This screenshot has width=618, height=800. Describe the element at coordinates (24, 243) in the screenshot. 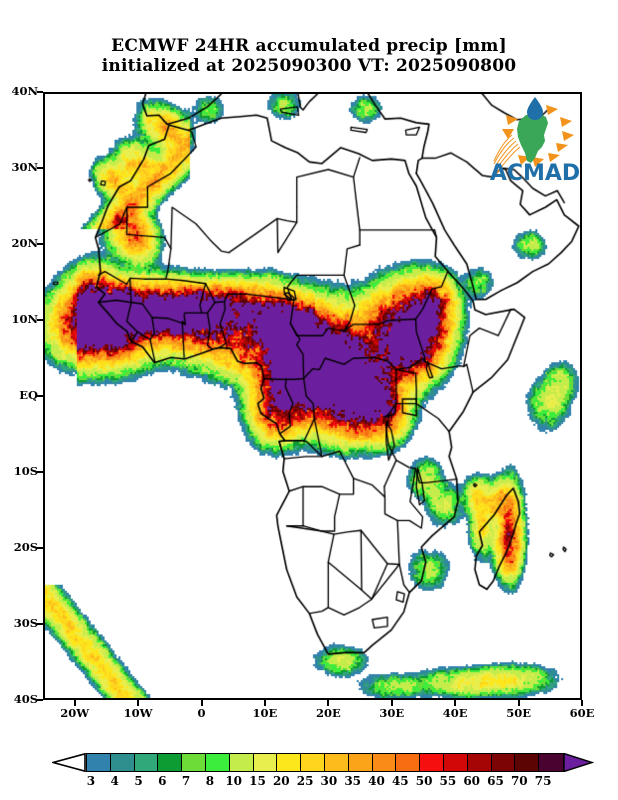

I see `y-tick-label: 20N` at that location.